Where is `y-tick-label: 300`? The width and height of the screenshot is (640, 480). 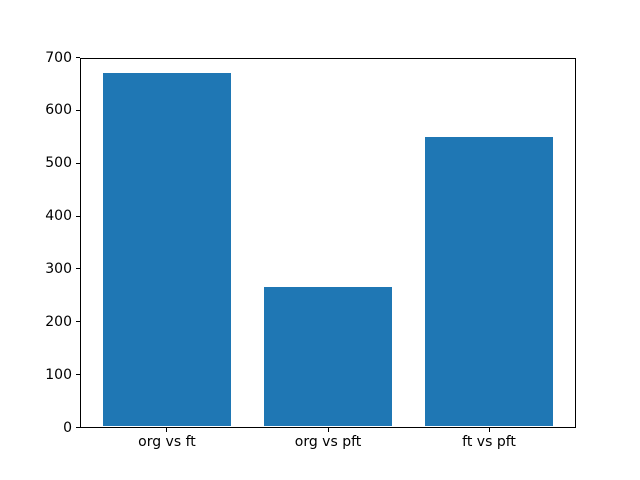 y-tick-label: 300 is located at coordinates (58, 268).